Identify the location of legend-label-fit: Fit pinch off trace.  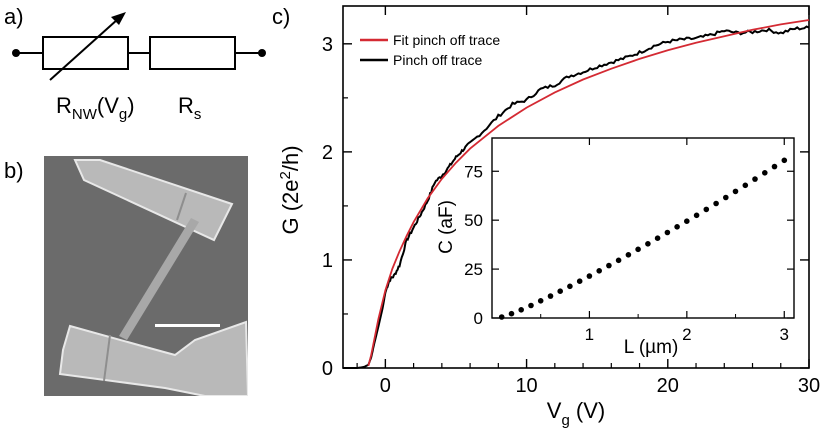
(446, 40).